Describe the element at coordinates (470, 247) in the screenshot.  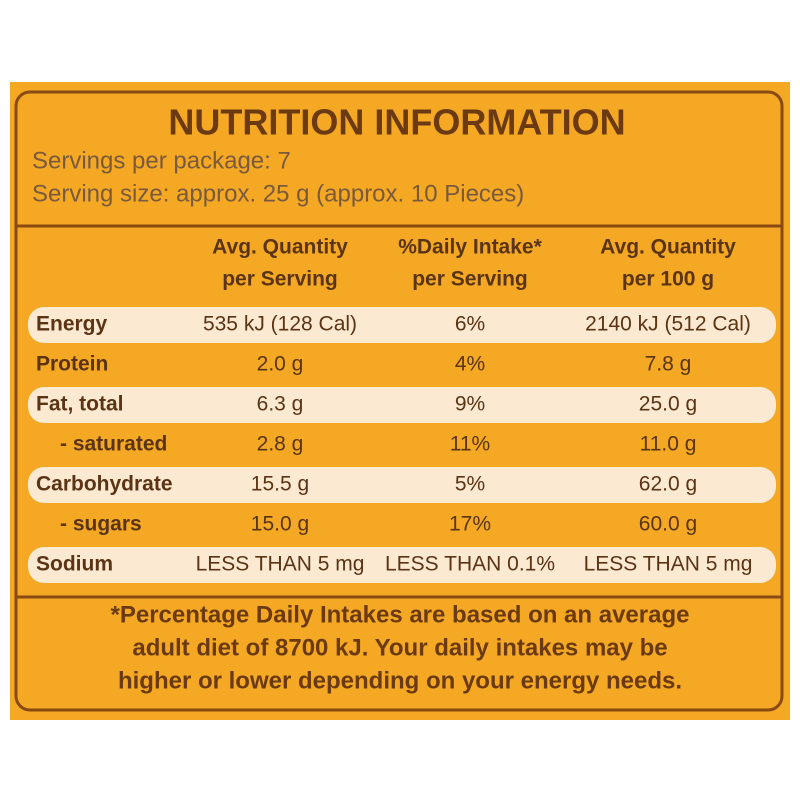
I see `column-header: %Daily Intake*` at that location.